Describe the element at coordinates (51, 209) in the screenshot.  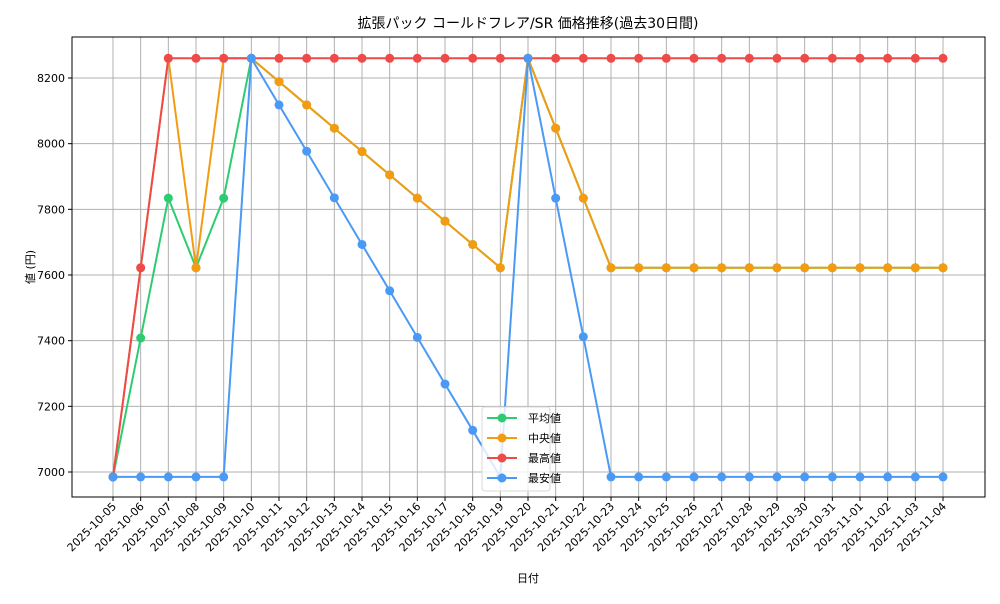
I see `y-tick-label: 7800` at that location.